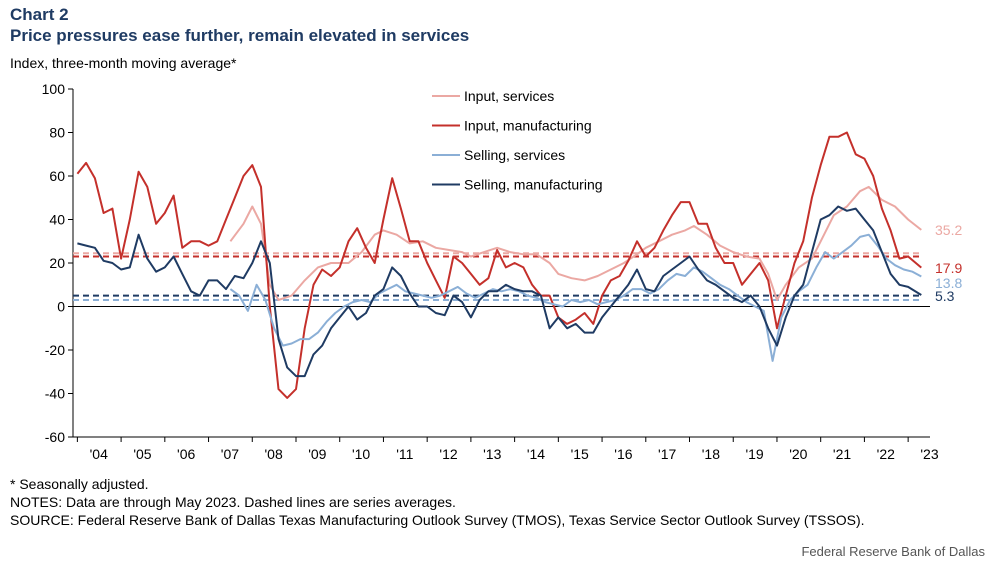 This screenshot has width=997, height=565. I want to click on end-value-label: 13.8, so click(948, 283).